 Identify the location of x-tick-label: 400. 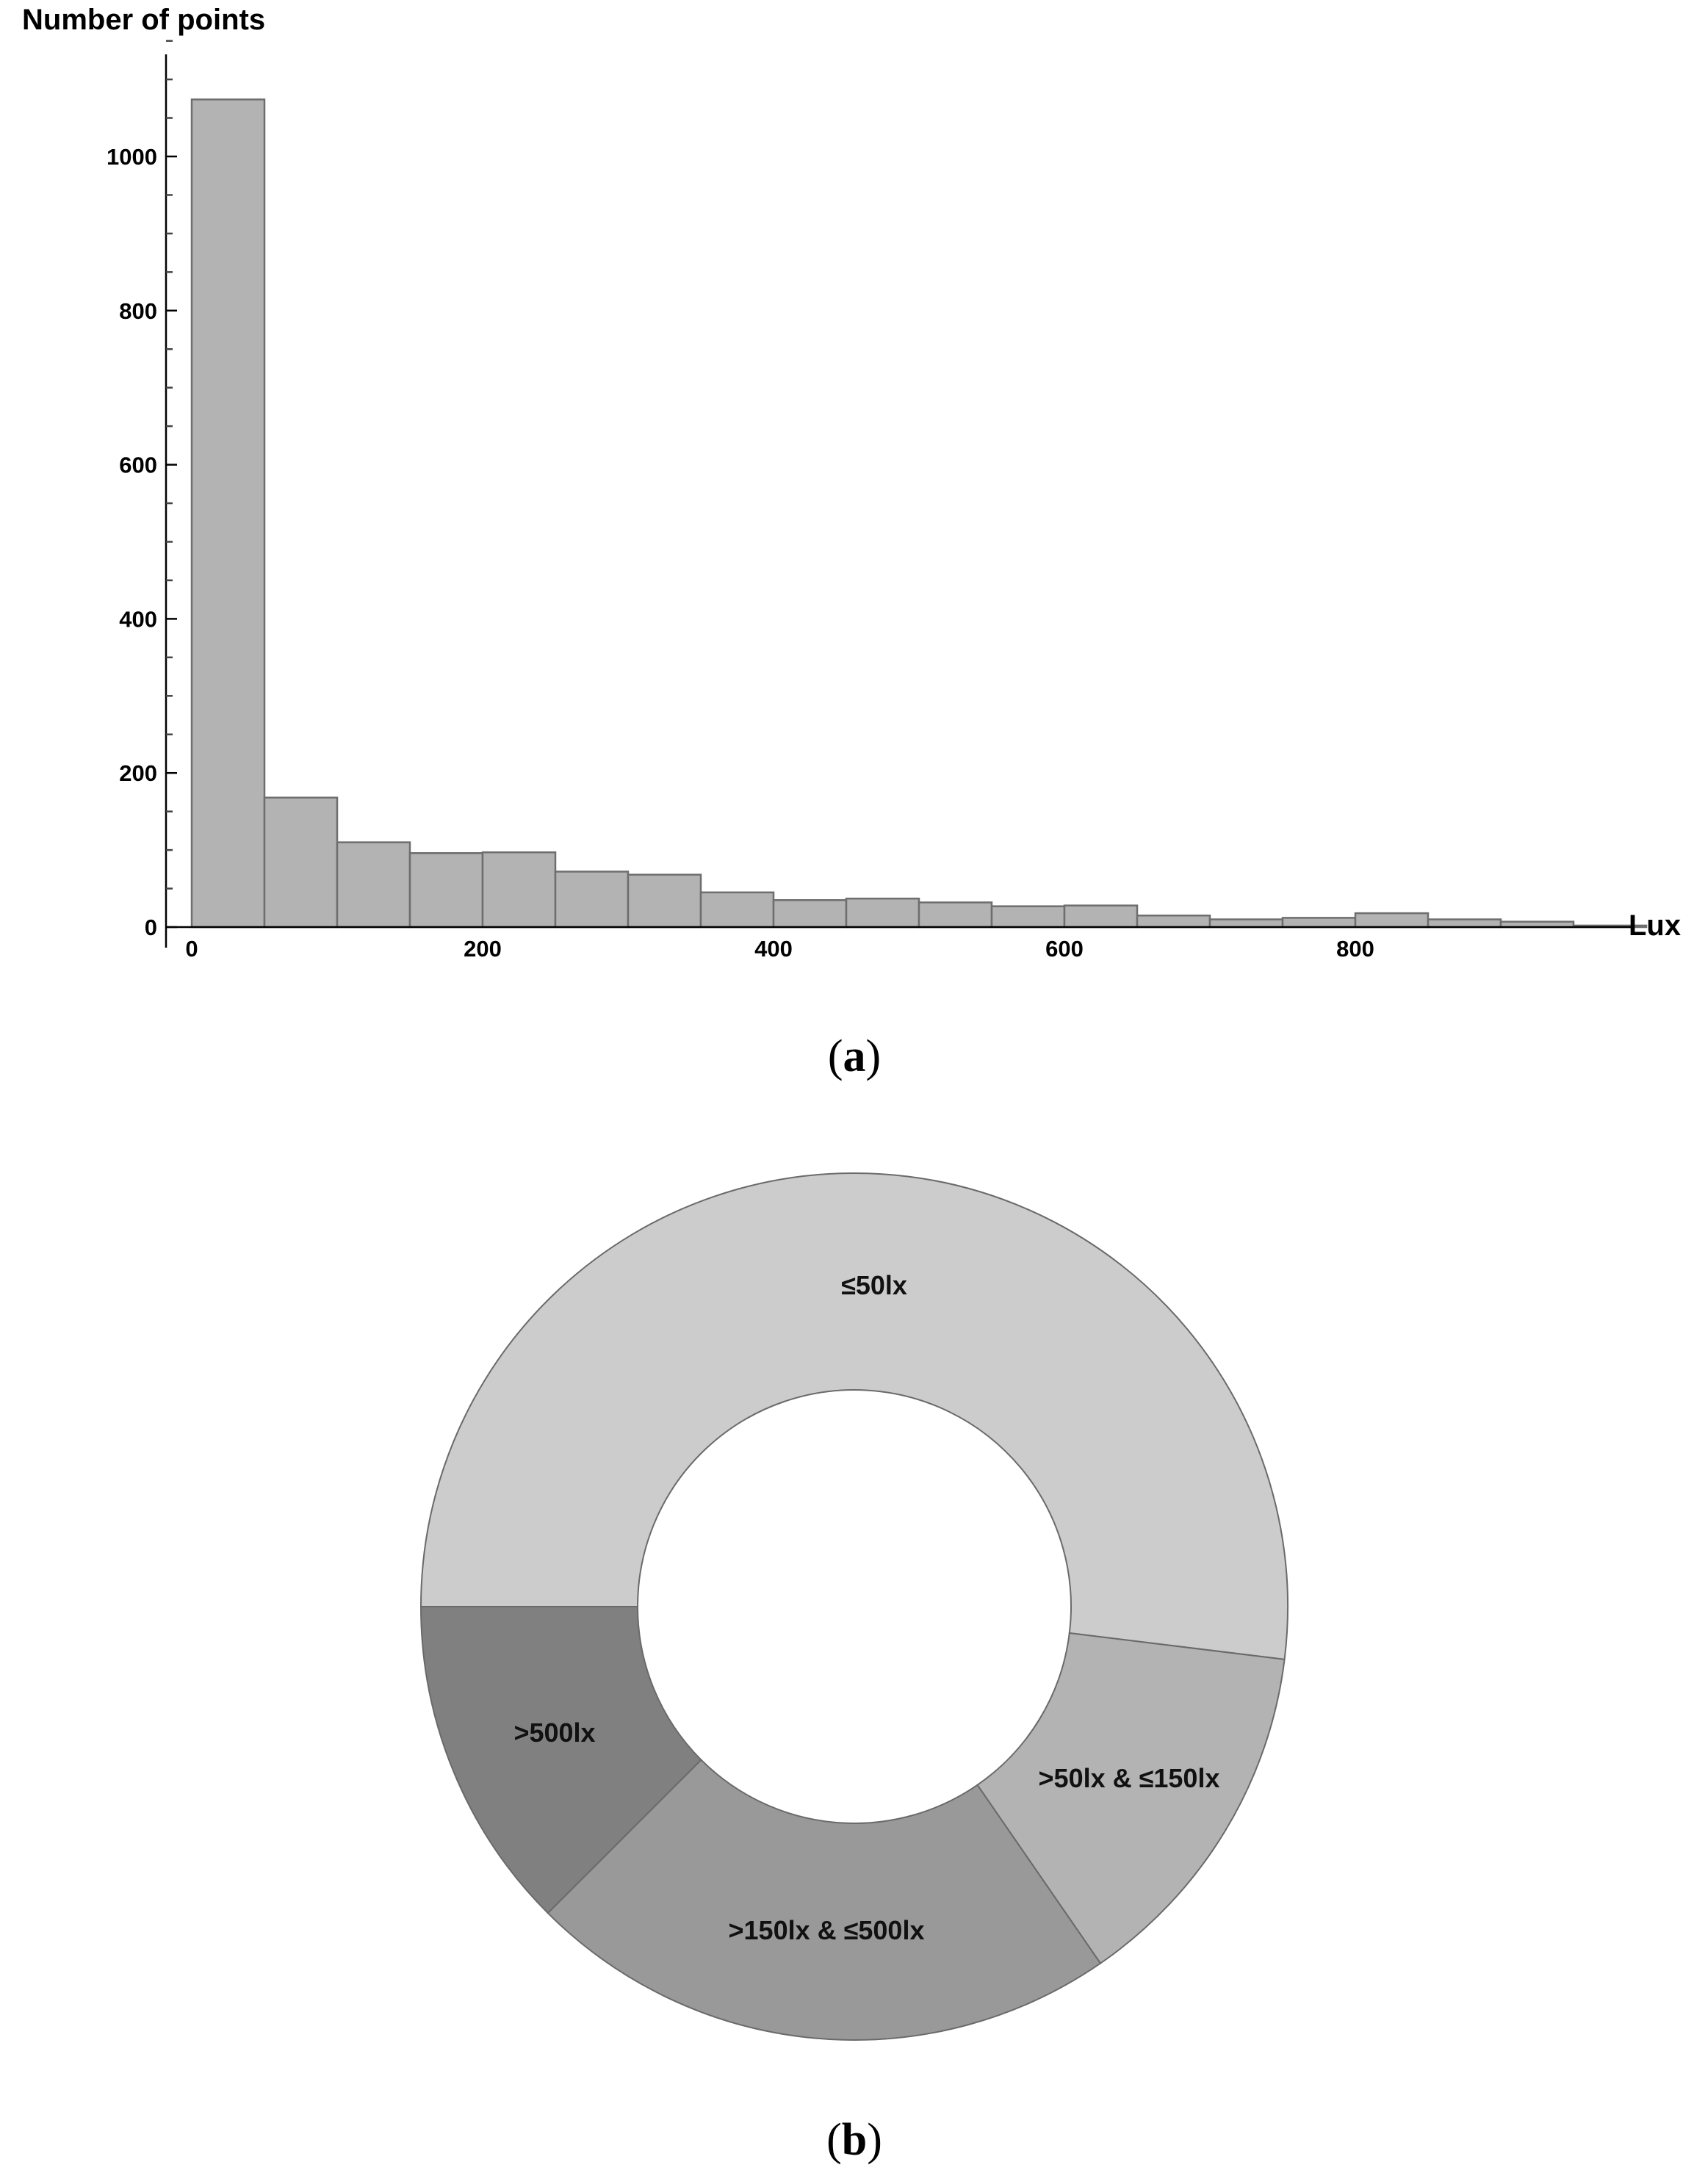
(774, 949).